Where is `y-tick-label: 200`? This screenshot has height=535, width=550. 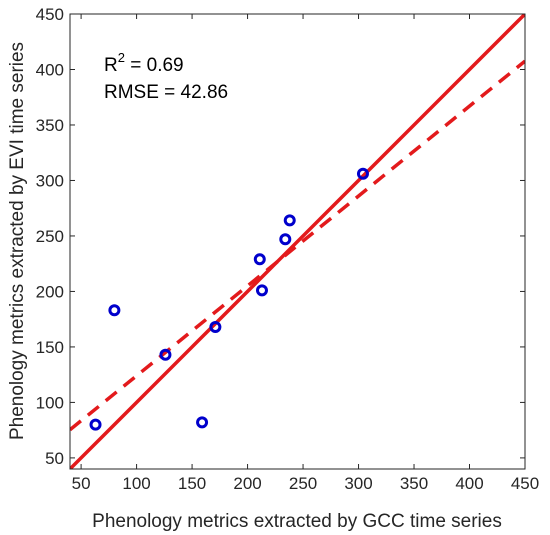 y-tick-label: 200 is located at coordinates (50, 291).